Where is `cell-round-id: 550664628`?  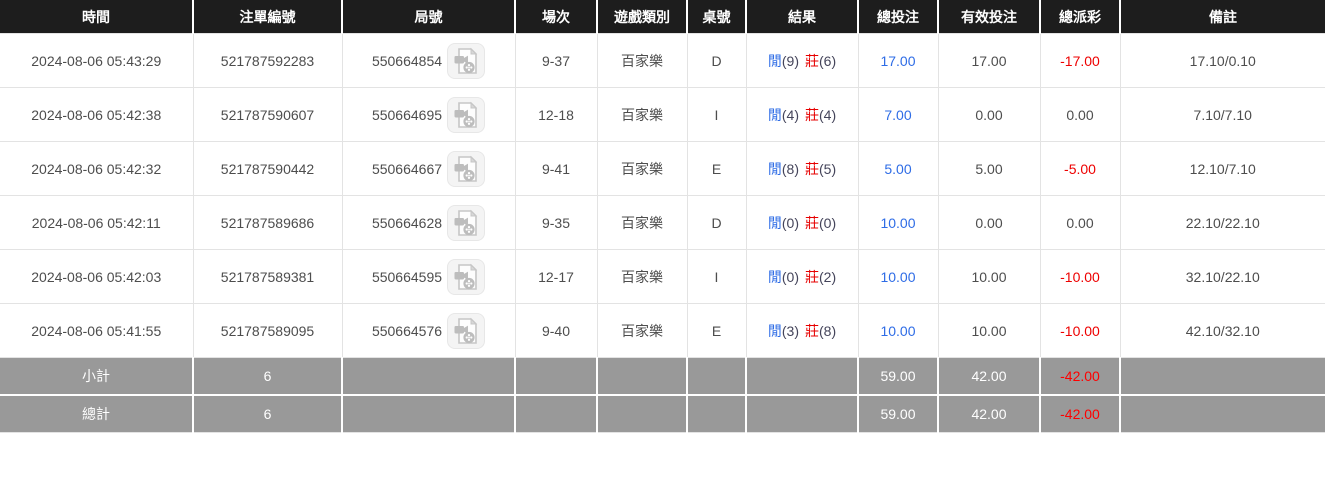 cell-round-id: 550664628 is located at coordinates (429, 222).